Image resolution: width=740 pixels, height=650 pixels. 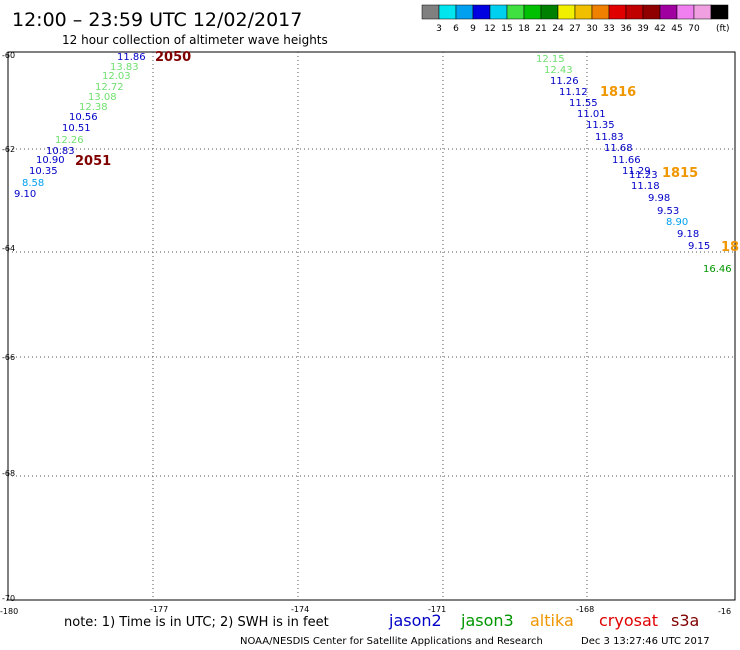 I want to click on wave-height-value: 11.86, so click(x=131, y=57).